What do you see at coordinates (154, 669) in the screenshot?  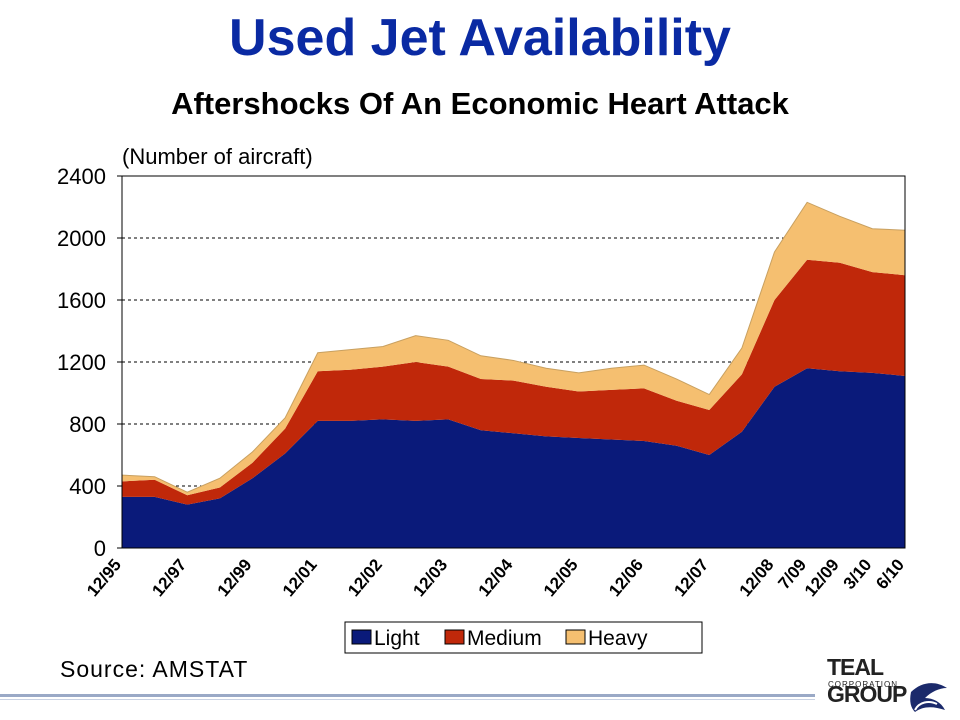 I see `source-note: Source: AMSTAT` at bounding box center [154, 669].